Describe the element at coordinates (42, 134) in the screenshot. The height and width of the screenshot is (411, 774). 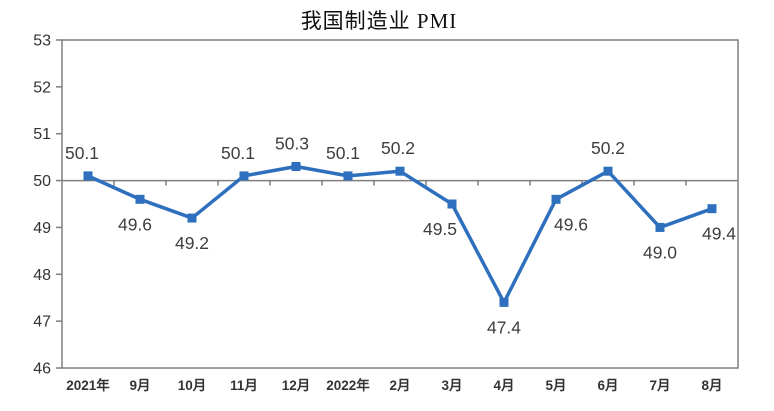
I see `y-axis-label: 51` at that location.